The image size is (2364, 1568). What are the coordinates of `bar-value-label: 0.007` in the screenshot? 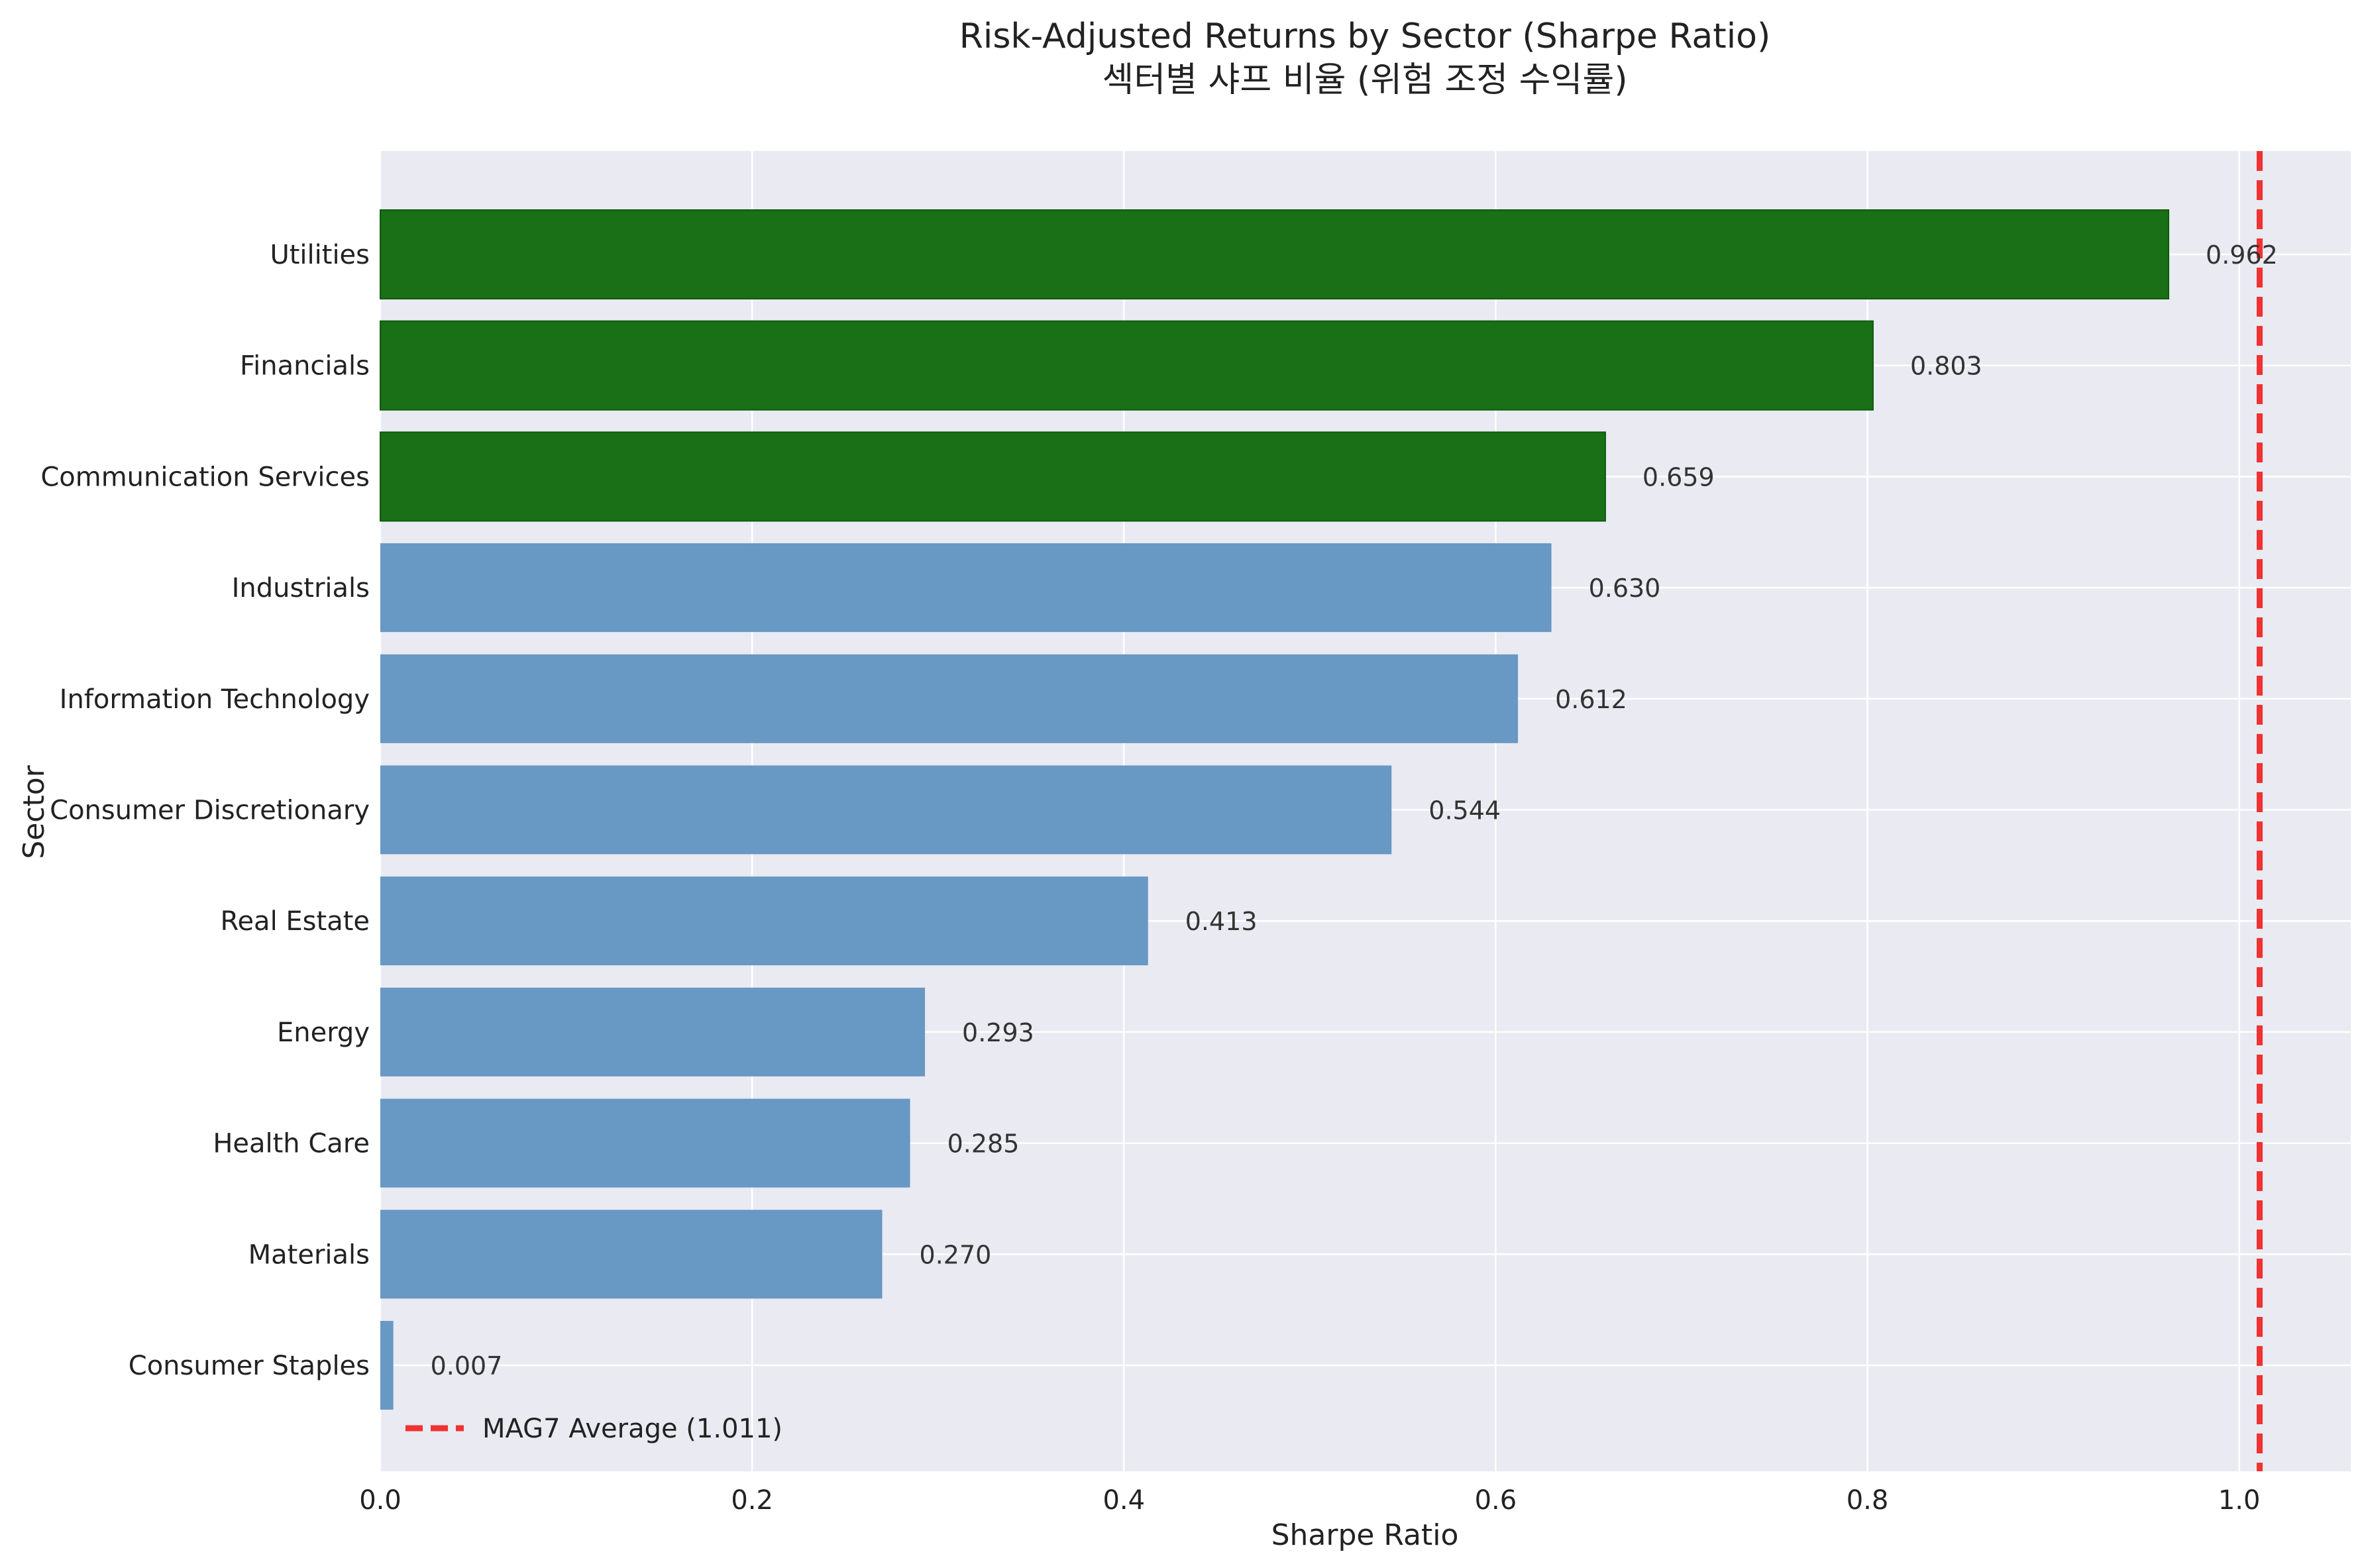 It's located at (467, 1366).